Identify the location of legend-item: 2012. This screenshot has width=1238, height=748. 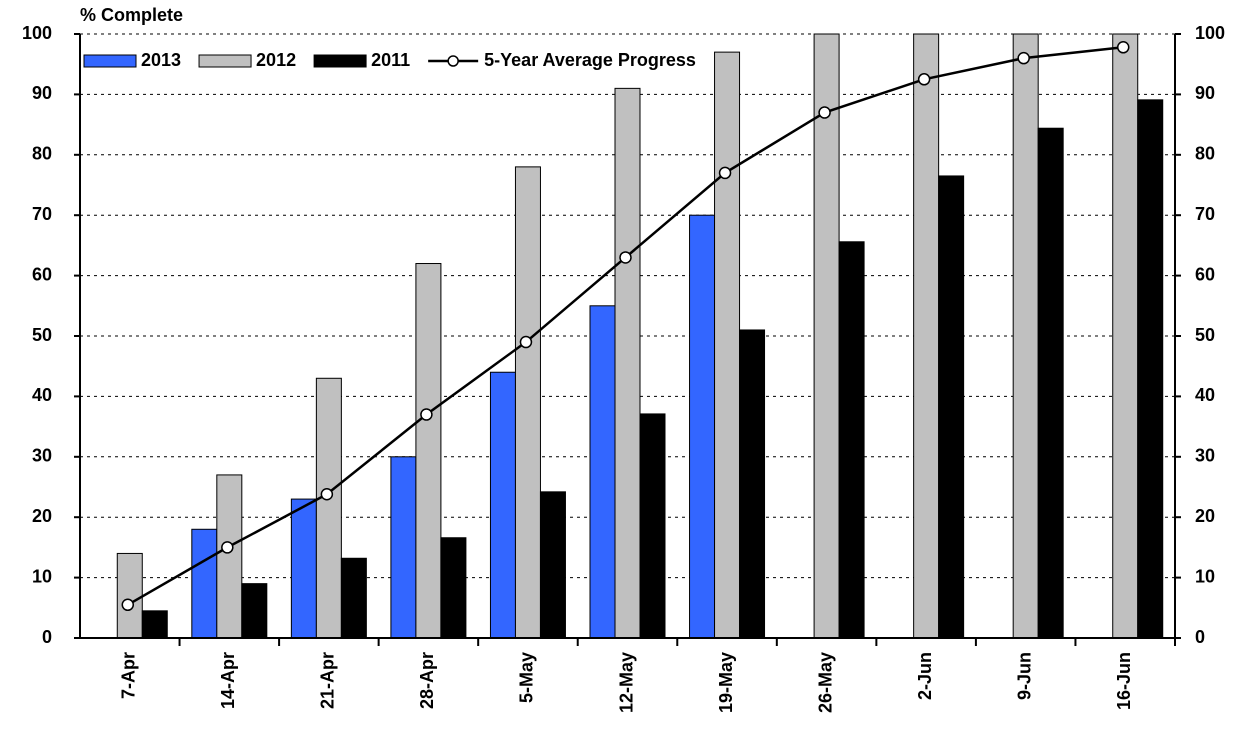
(247, 60).